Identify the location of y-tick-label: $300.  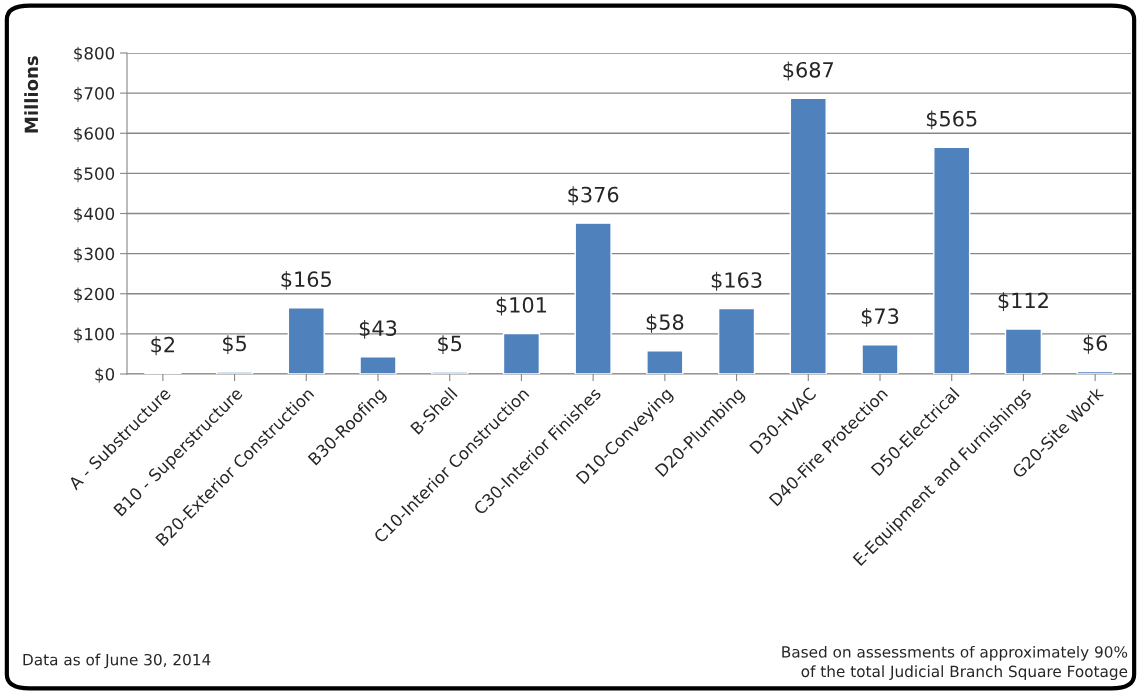
(94, 255).